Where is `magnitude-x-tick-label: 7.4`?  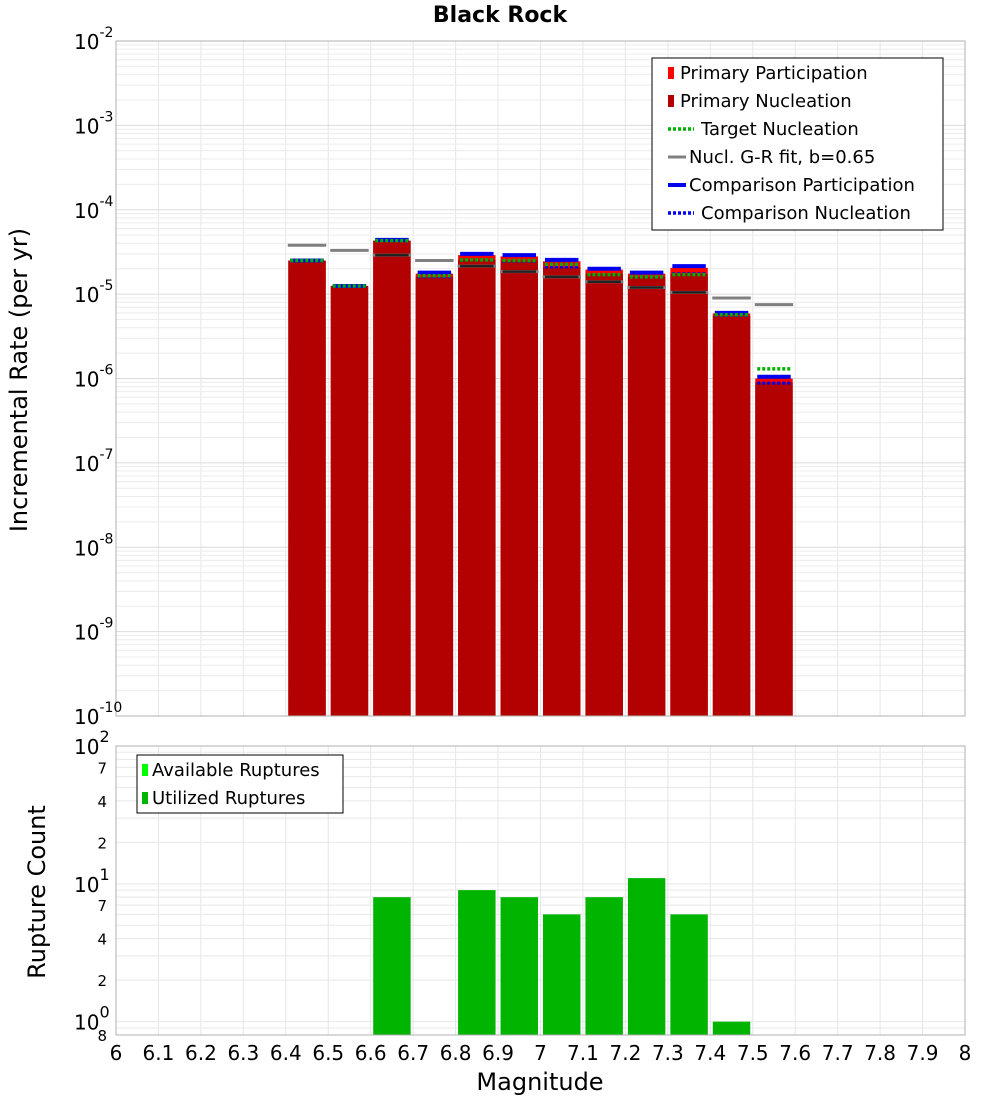 magnitude-x-tick-label: 7.4 is located at coordinates (710, 1053).